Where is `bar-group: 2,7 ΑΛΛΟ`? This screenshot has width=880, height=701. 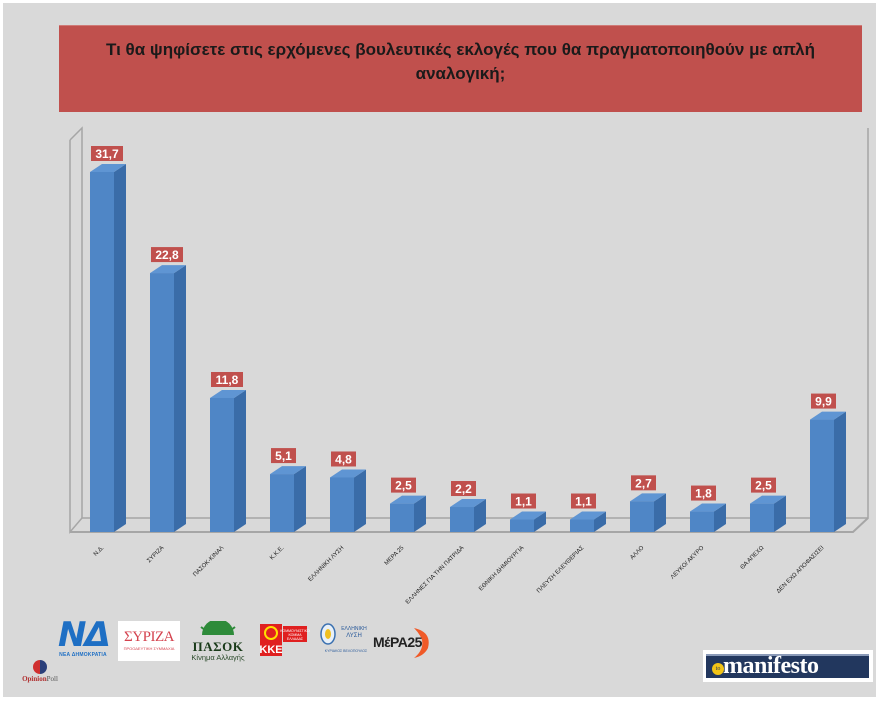 bar-group: 2,7 ΑΛΛΟ is located at coordinates (647, 518).